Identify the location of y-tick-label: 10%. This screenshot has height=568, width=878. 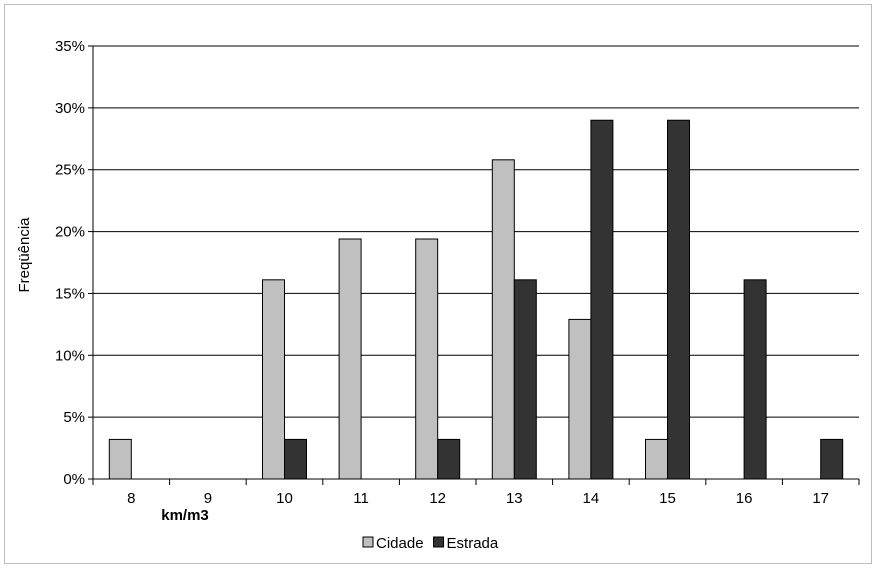
(70, 355).